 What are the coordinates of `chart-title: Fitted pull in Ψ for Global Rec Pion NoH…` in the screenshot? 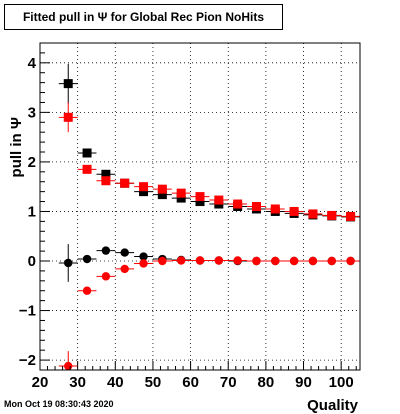 It's located at (143, 17).